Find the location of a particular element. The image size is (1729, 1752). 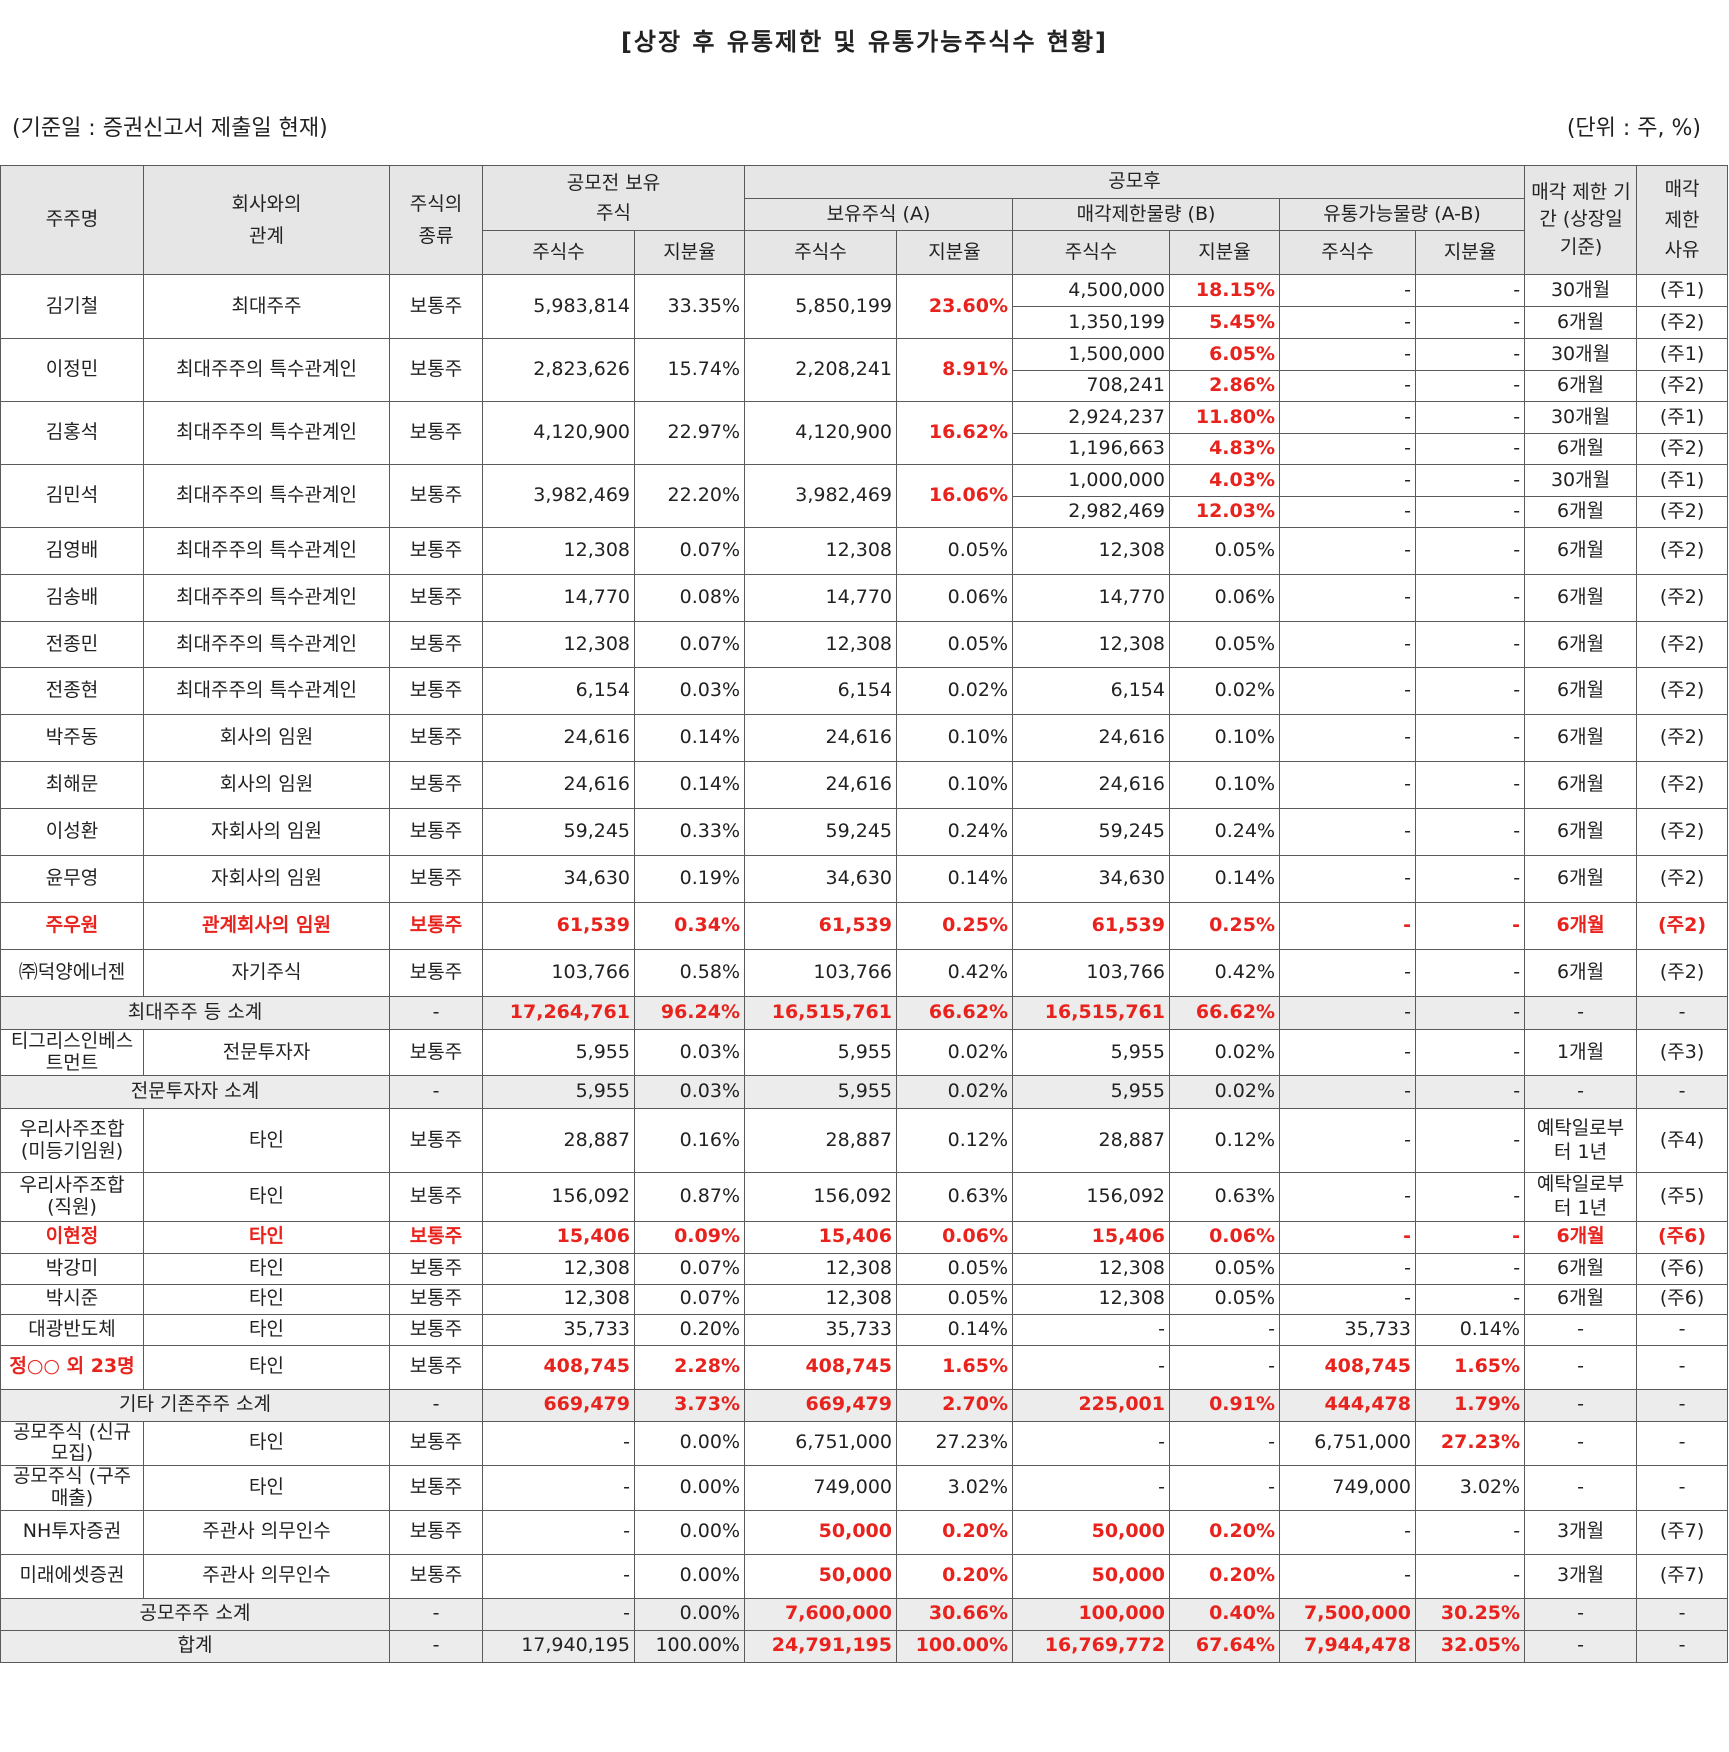

tradable-ratio: 27.23% is located at coordinates (1470, 1443).